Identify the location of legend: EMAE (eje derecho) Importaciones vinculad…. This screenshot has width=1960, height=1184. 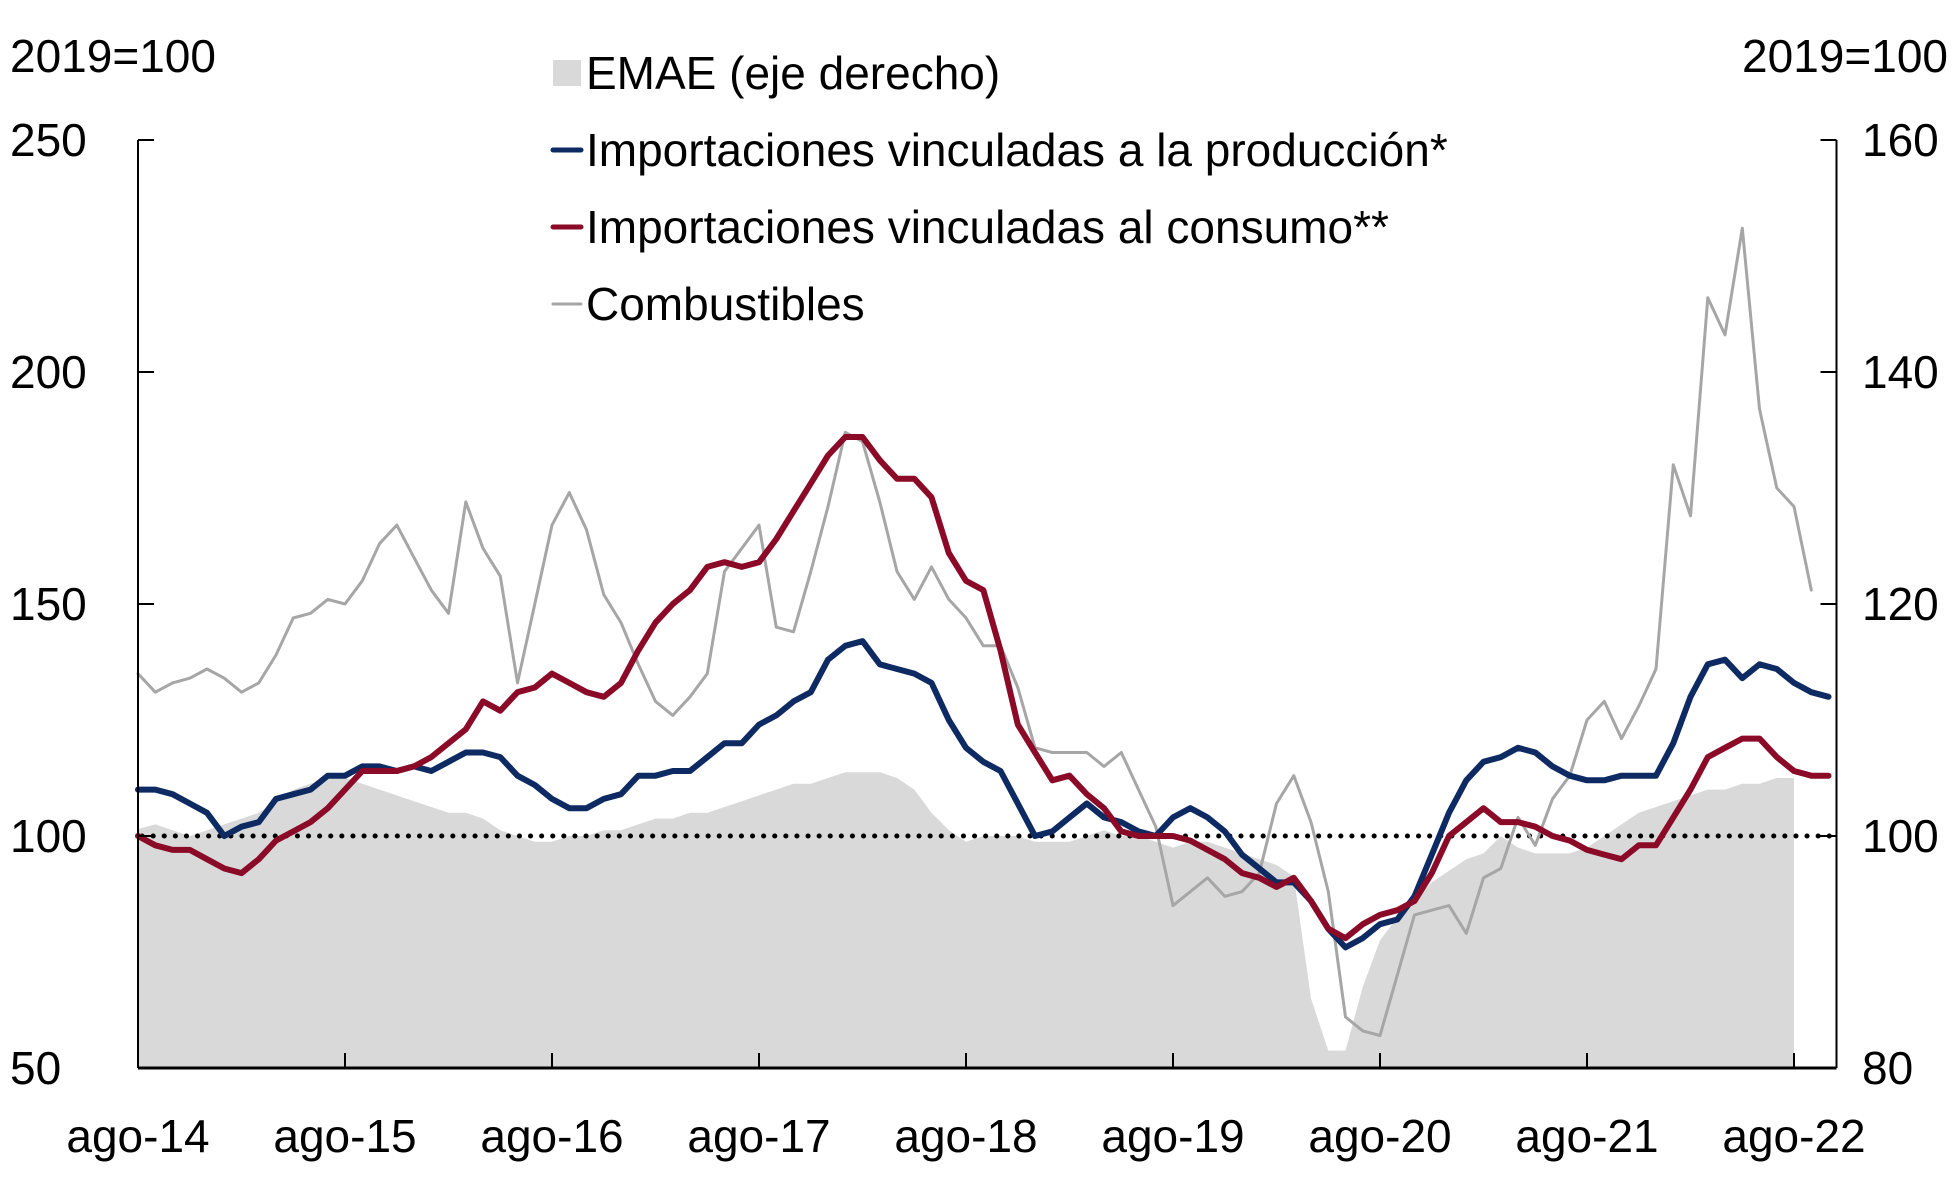
(999, 188).